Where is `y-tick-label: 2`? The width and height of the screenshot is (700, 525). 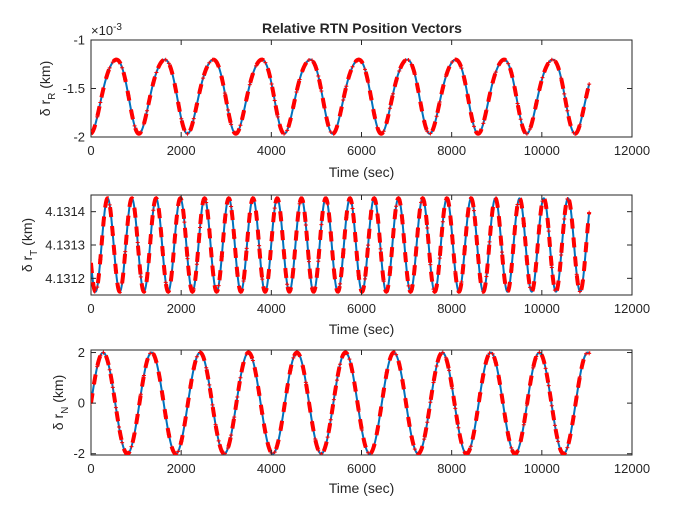 y-tick-label: 2 is located at coordinates (81, 352).